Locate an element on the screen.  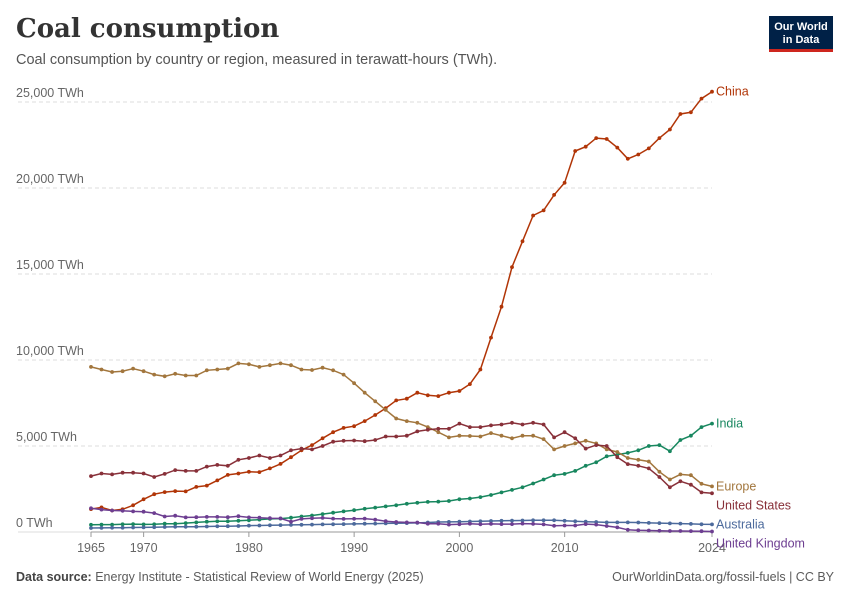
x-tick-label: 1980 is located at coordinates (249, 548).